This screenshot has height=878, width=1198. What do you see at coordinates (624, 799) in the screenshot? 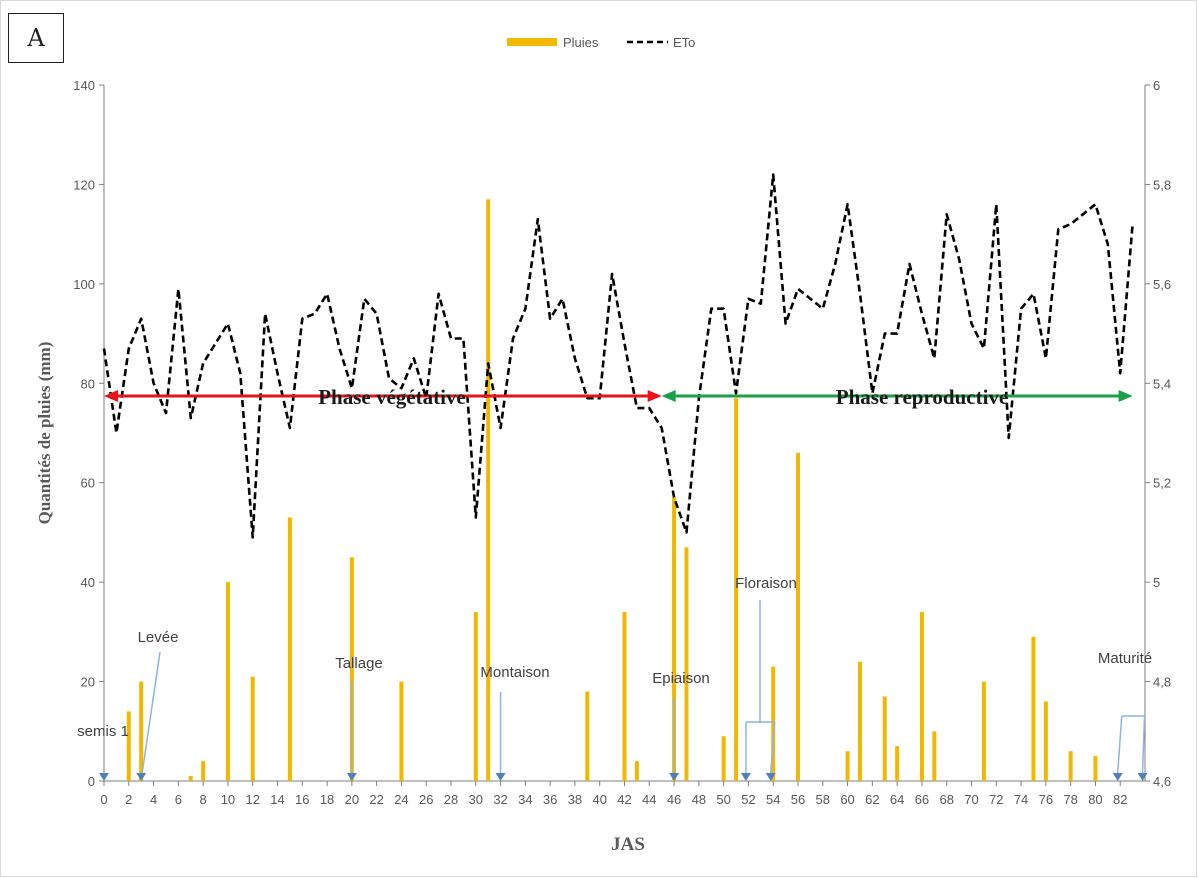
I see `x-tick-label: 42` at bounding box center [624, 799].